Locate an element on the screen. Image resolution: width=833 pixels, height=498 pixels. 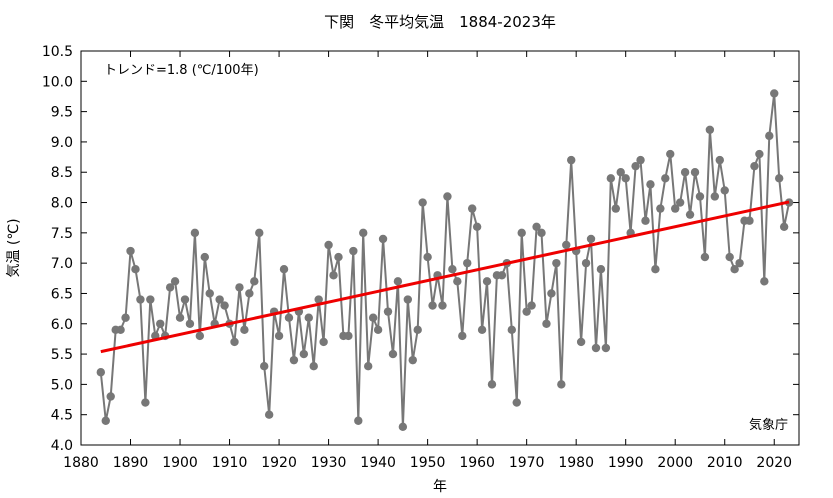
trend-label: トレンド=1.8 (℃/100年) is located at coordinates (181, 70).